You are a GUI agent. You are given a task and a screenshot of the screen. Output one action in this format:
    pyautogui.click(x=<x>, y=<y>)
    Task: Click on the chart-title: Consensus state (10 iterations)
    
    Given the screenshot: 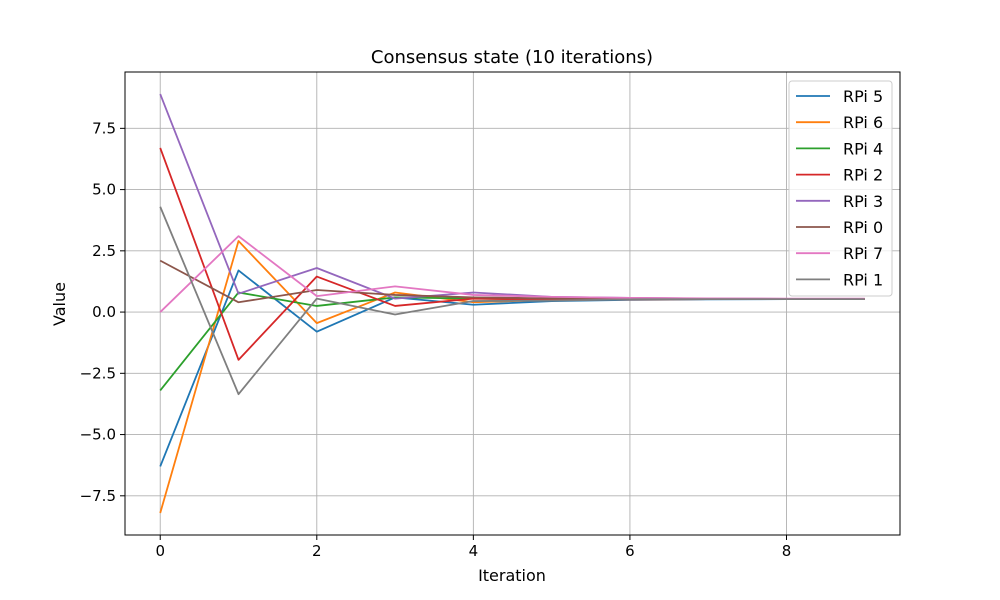 What is the action you would take?
    pyautogui.click(x=512, y=57)
    